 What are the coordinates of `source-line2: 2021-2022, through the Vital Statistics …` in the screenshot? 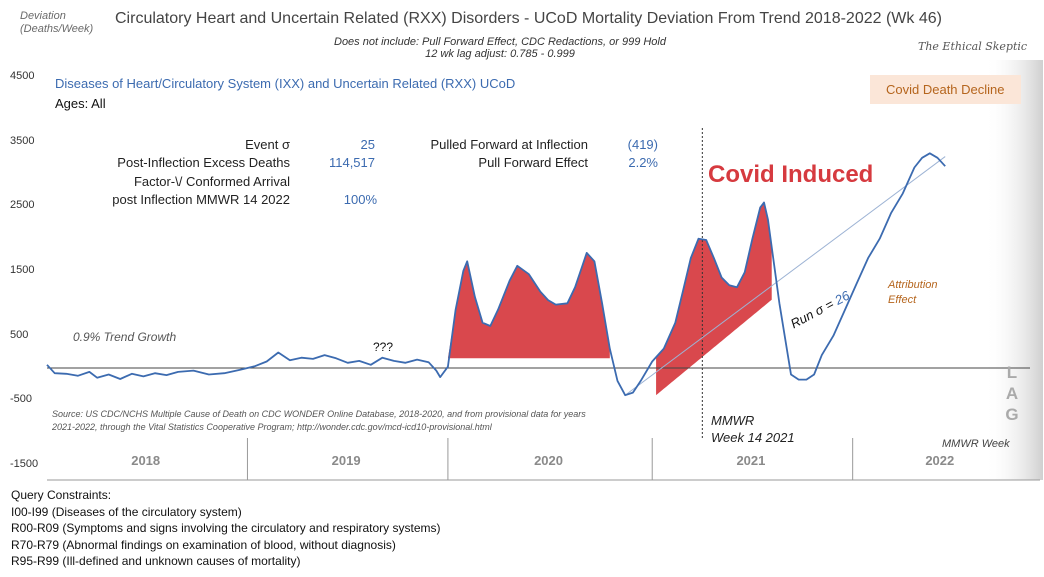 It's located at (272, 427).